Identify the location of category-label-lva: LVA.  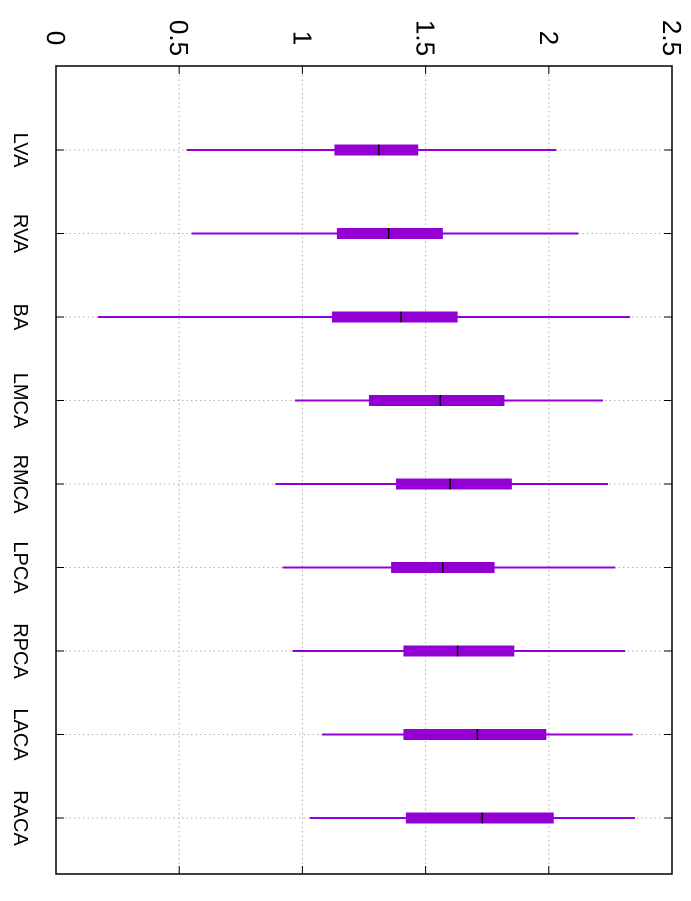
(20, 150).